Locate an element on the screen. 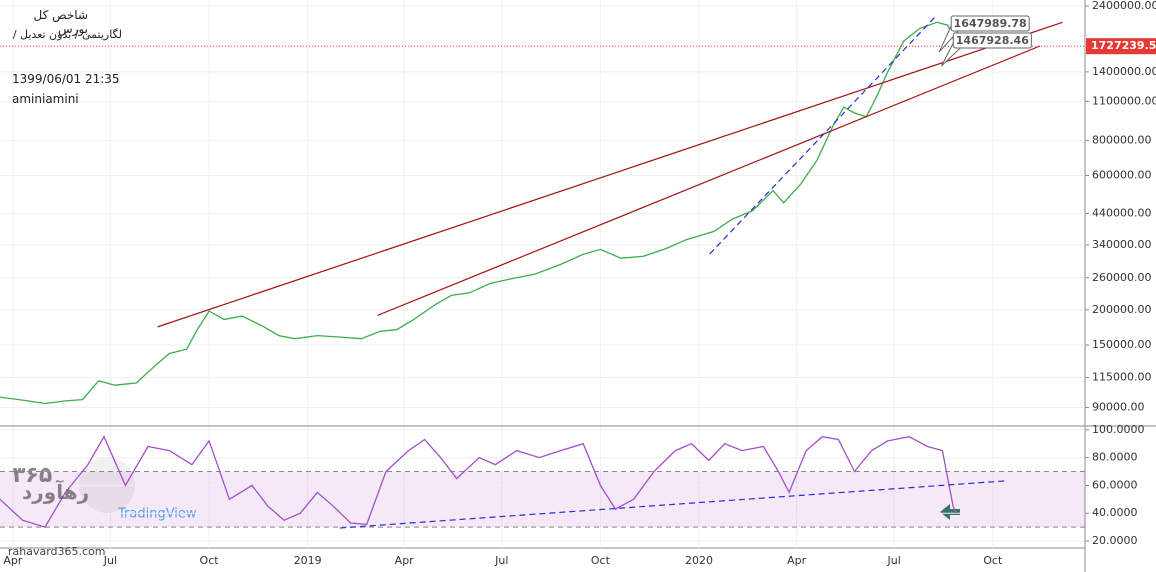  series-line is located at coordinates (478, 481).